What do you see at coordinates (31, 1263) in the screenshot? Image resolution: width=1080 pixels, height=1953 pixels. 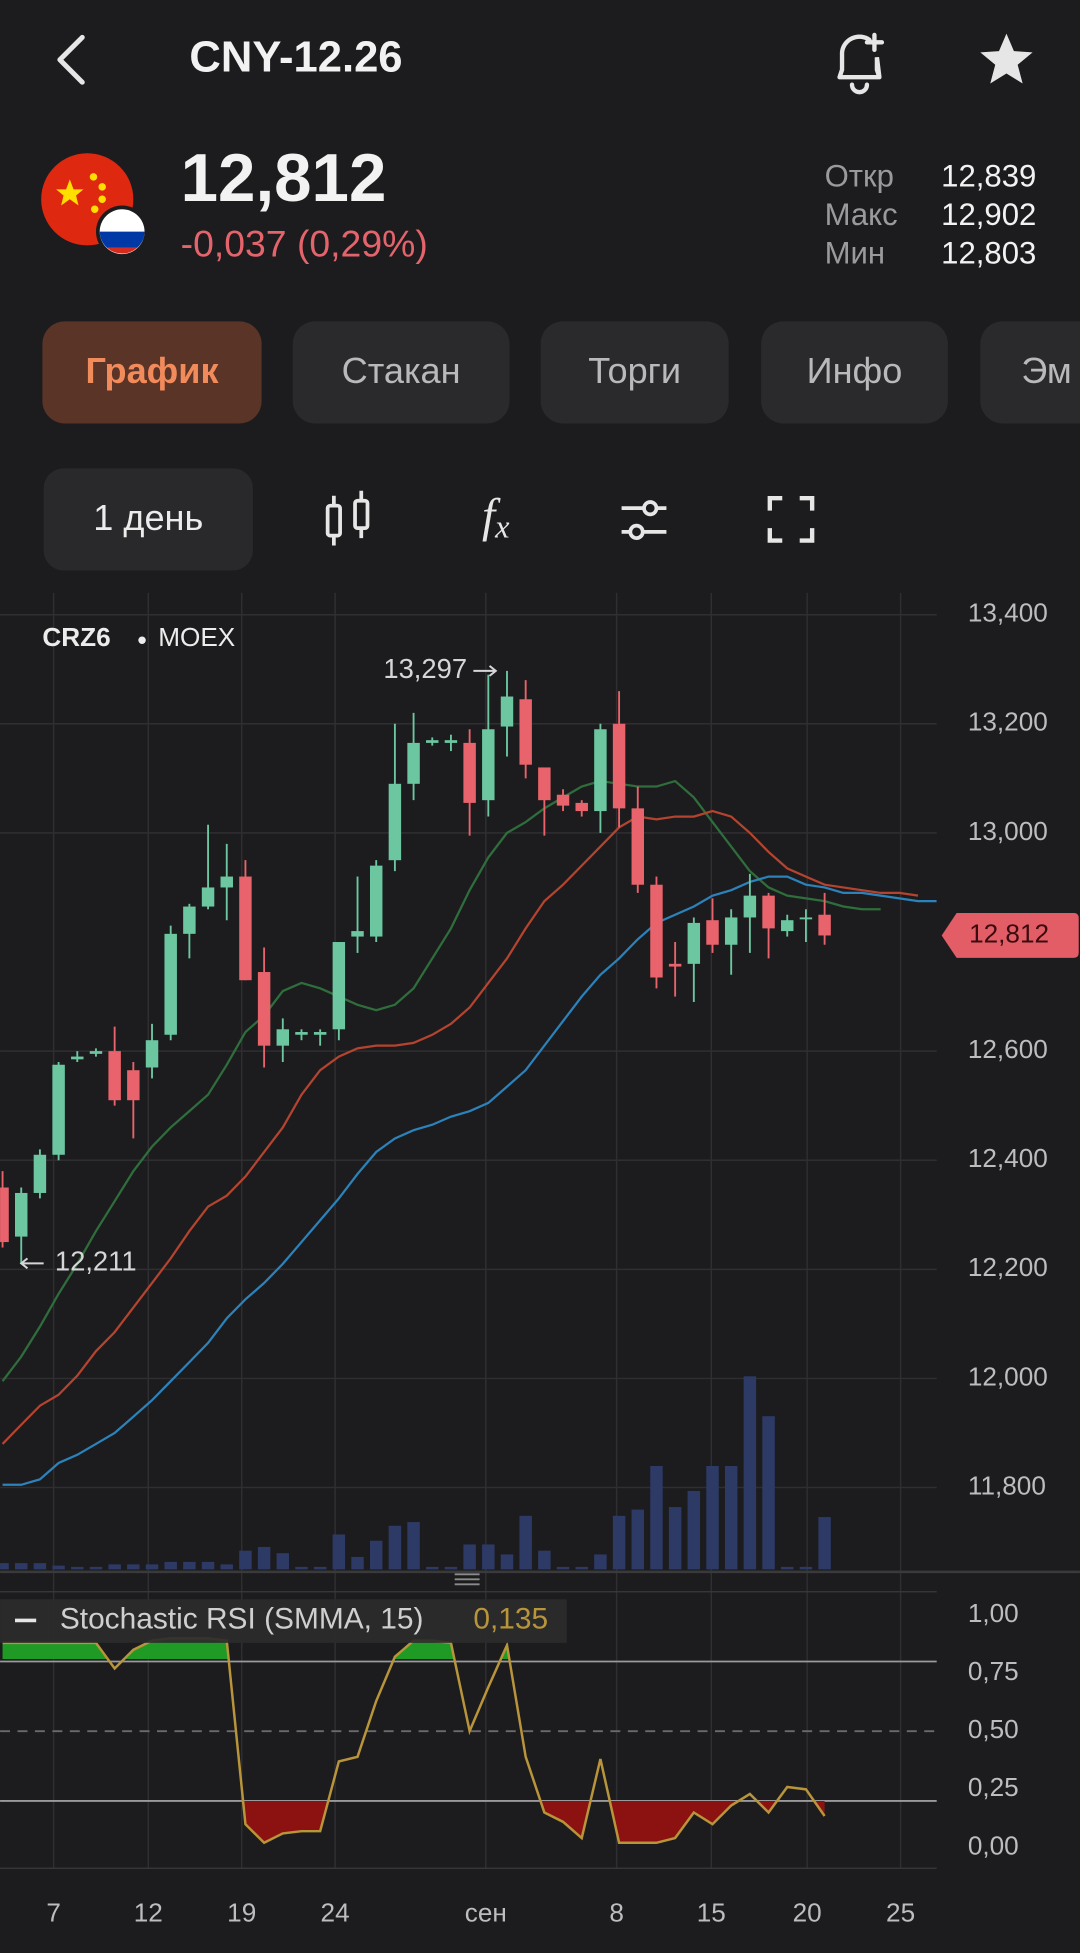 I see `min-arrow` at bounding box center [31, 1263].